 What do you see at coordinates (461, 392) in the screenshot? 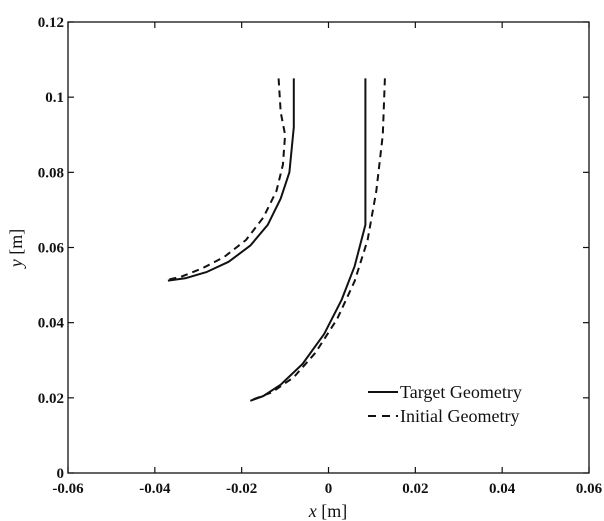
I see `legend-label-target: Target Geometry` at bounding box center [461, 392].